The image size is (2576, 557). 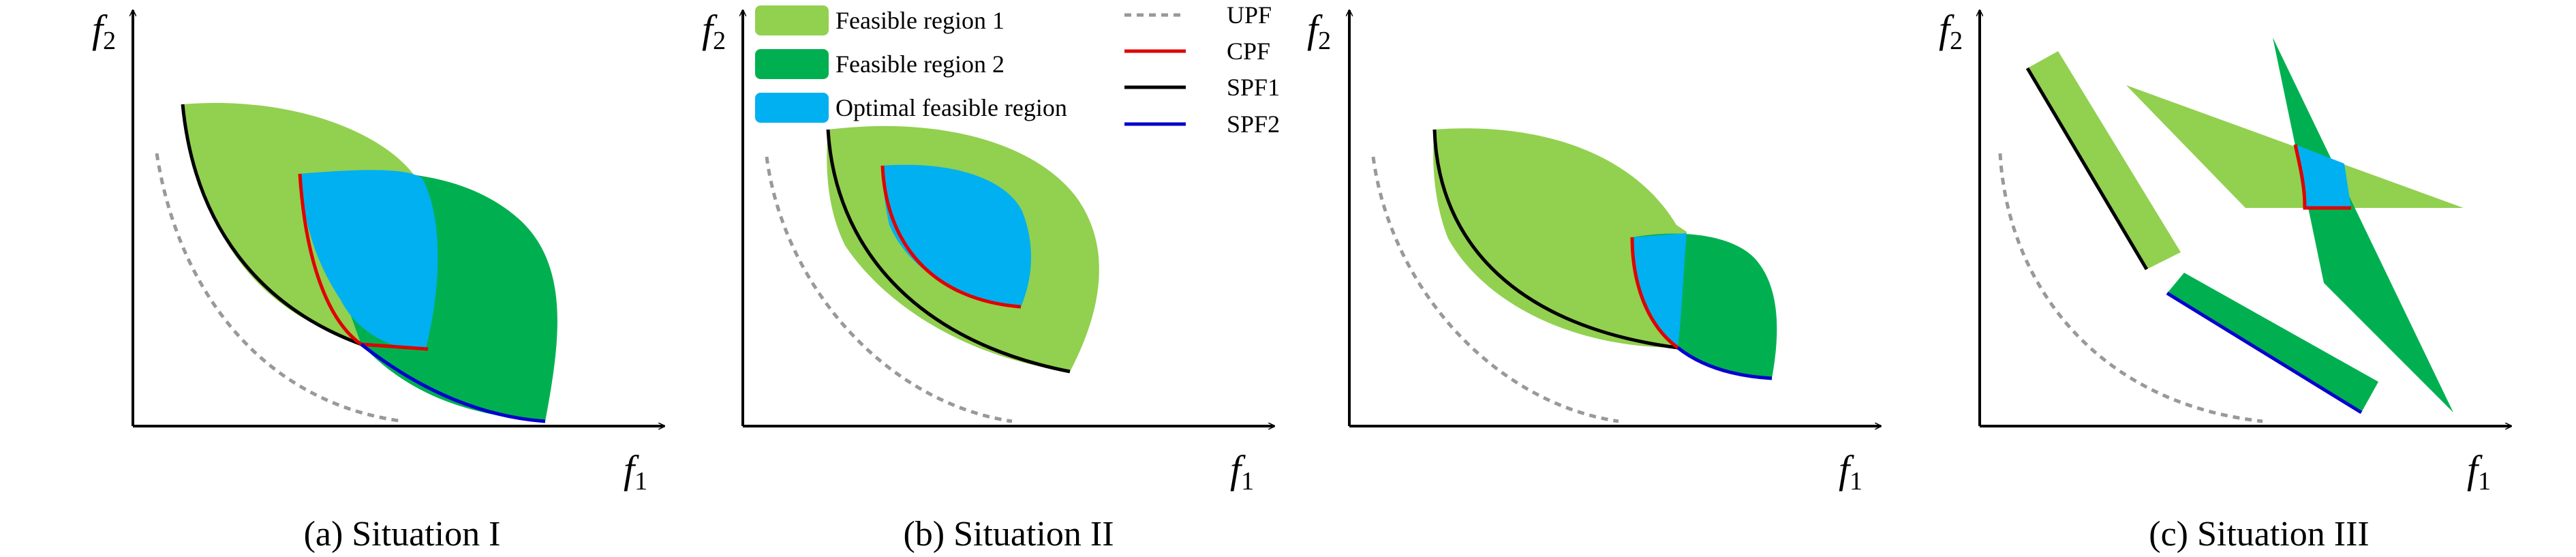 What do you see at coordinates (1248, 51) in the screenshot?
I see `legend-label: CPF` at bounding box center [1248, 51].